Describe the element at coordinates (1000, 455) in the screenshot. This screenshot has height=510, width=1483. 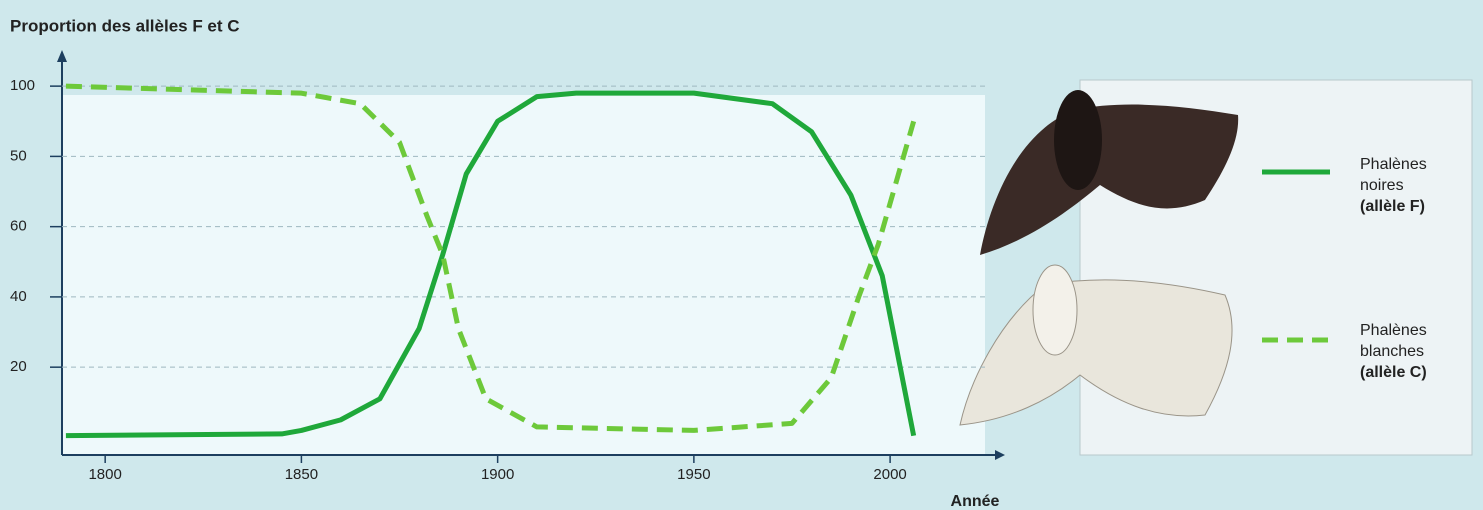
I see `x-axis-arrow` at that location.